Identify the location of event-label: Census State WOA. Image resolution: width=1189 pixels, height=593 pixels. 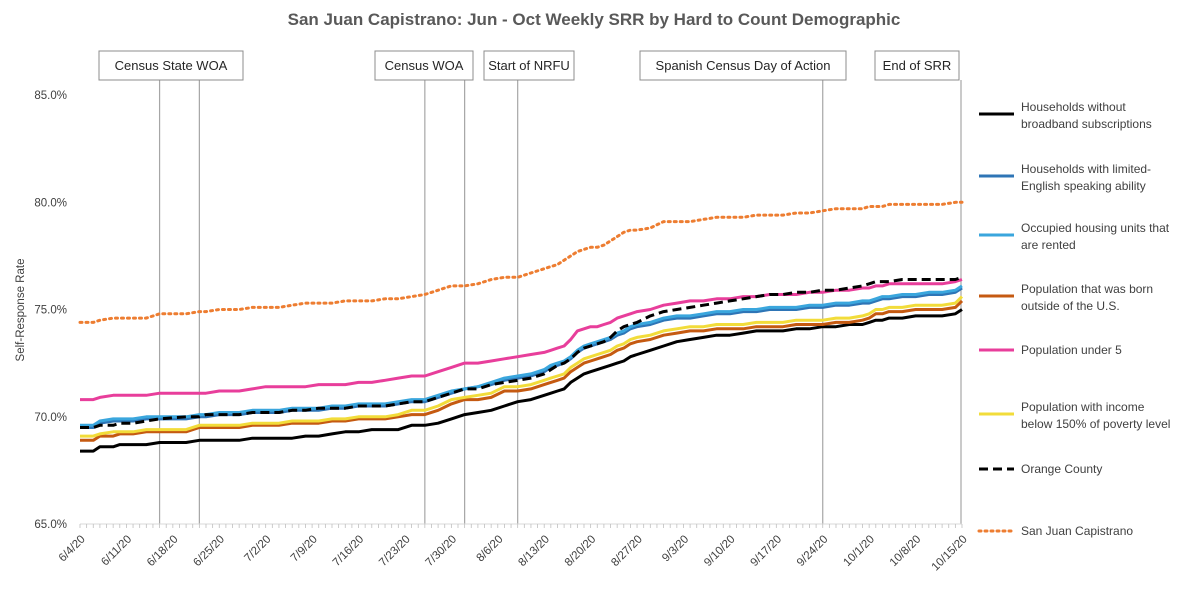
(171, 65).